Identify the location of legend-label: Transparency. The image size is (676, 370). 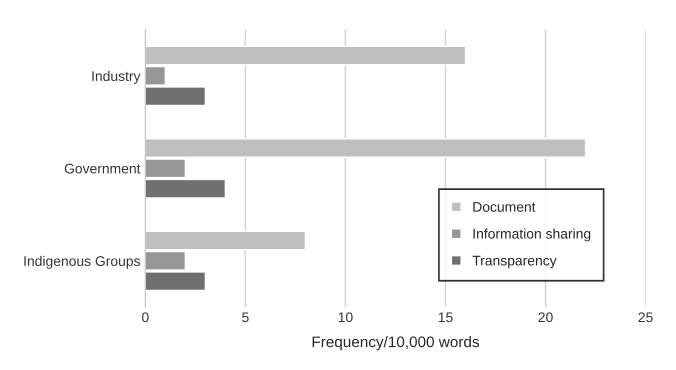
(514, 262).